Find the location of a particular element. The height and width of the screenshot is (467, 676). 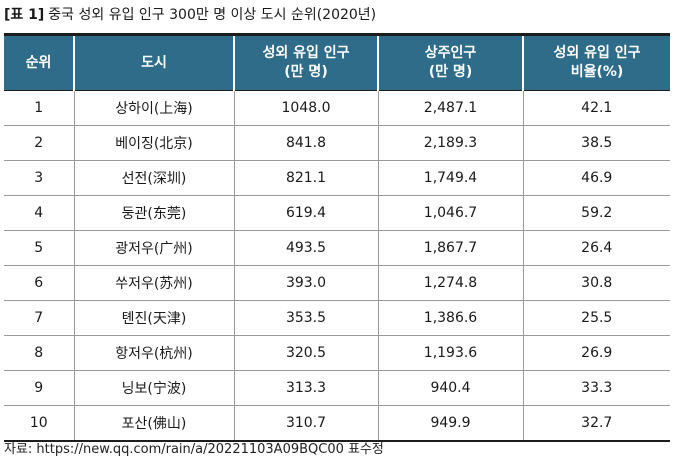

ratio-cell: 32.7 is located at coordinates (596, 423).